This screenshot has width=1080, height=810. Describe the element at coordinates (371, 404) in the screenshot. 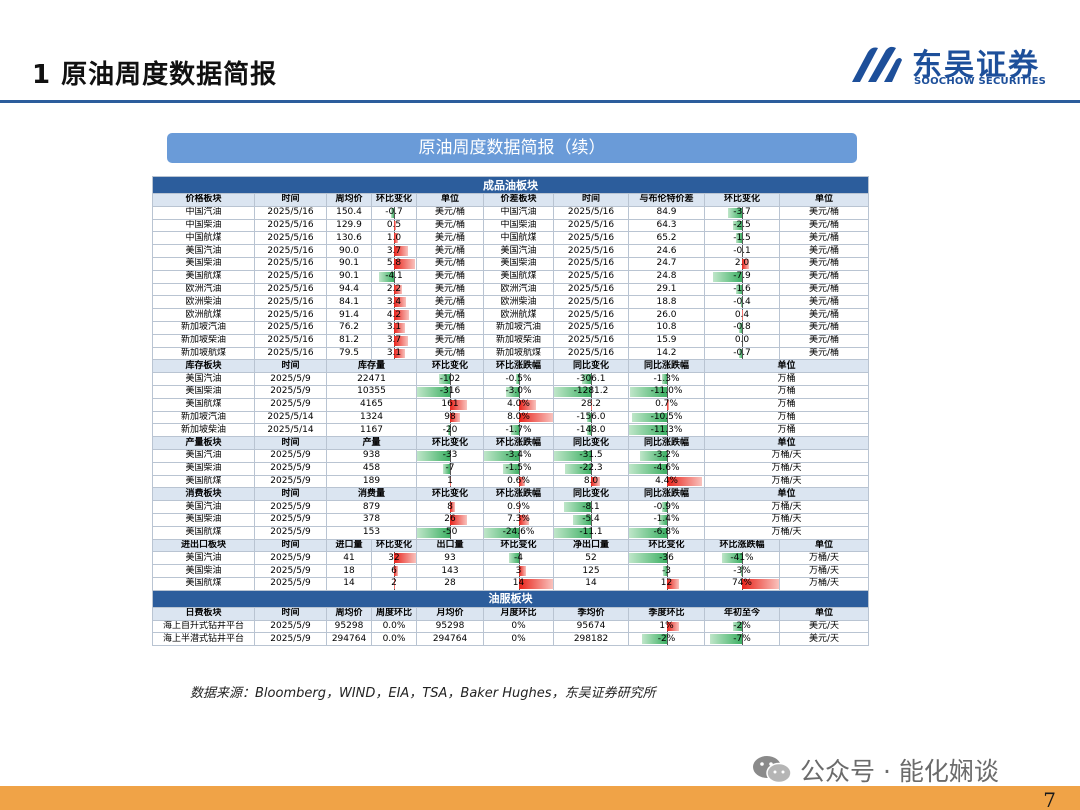

I see `cell-value: 4165` at that location.